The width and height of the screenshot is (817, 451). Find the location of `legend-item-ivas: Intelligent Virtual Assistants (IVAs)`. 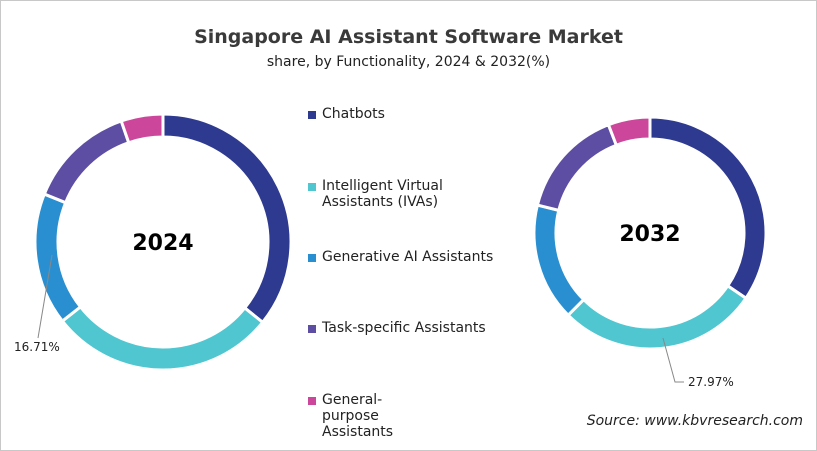

legend-item-ivas: Intelligent Virtual Assistants (IVAs) is located at coordinates (383, 194).